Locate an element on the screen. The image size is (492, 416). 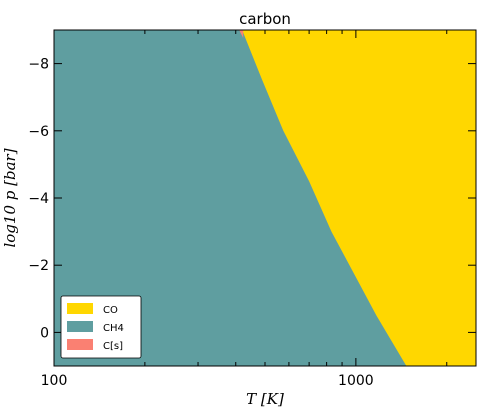
legend-swatch-ch4 is located at coordinates (80, 326).